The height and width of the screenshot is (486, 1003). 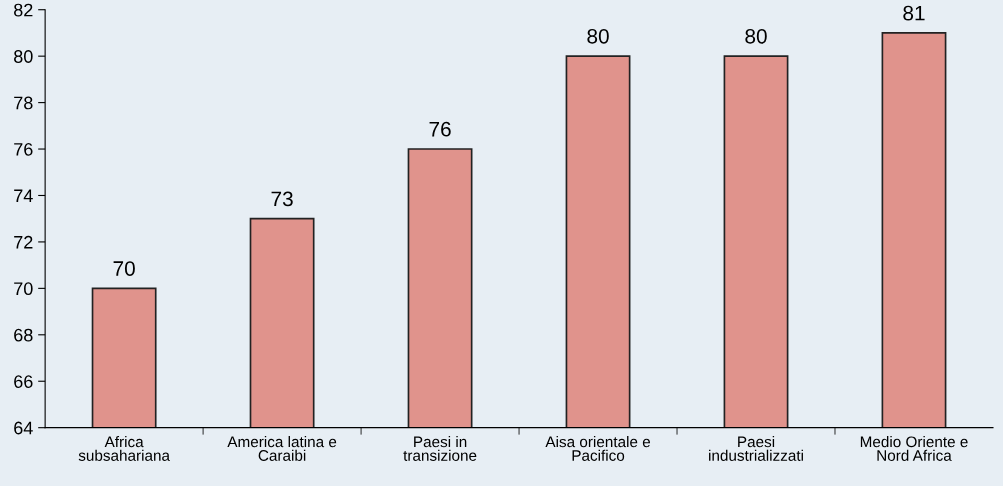 What do you see at coordinates (23, 10) in the screenshot?
I see `y-tick-label: 82` at bounding box center [23, 10].